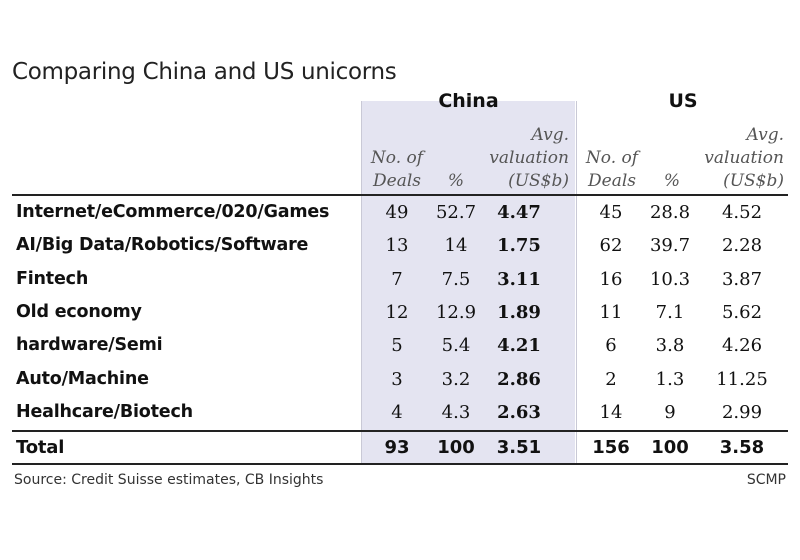  What do you see at coordinates (89, 345) in the screenshot?
I see `row-label: hardware/Semi` at bounding box center [89, 345].